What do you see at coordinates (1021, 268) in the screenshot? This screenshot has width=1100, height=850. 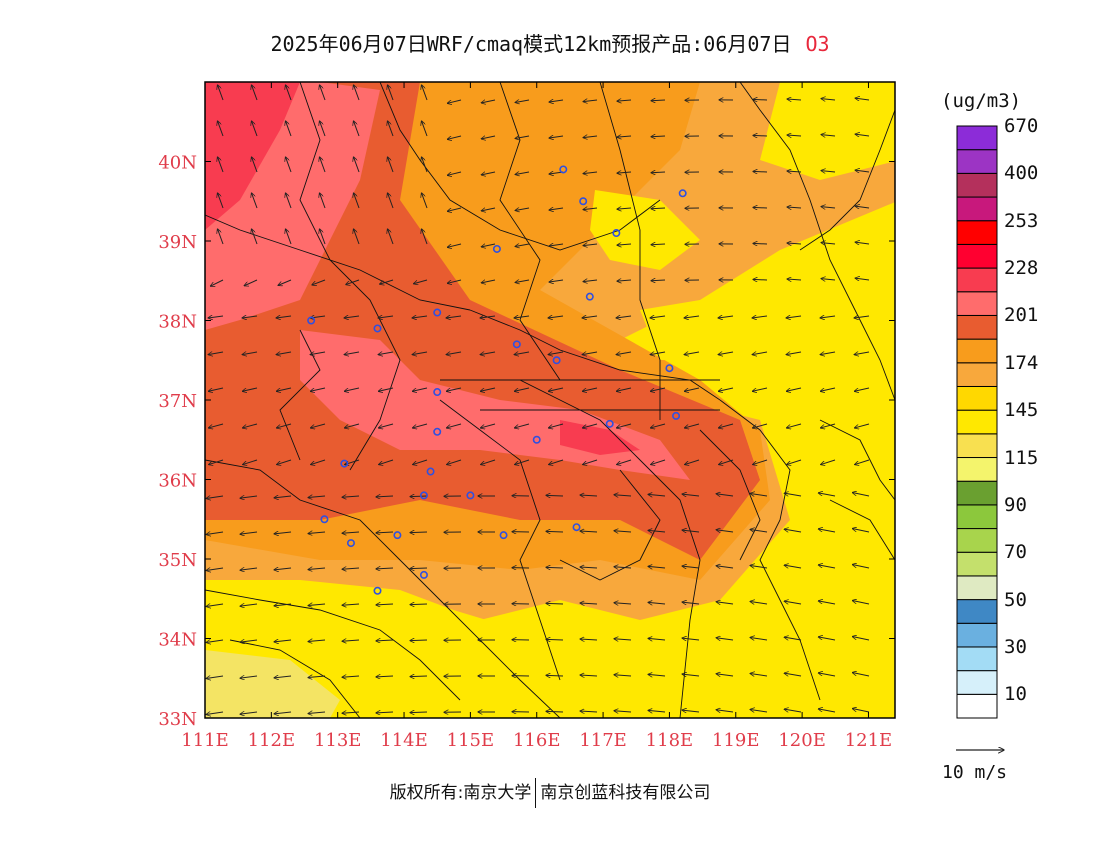 I see `colorbar-label: 228` at bounding box center [1021, 268].